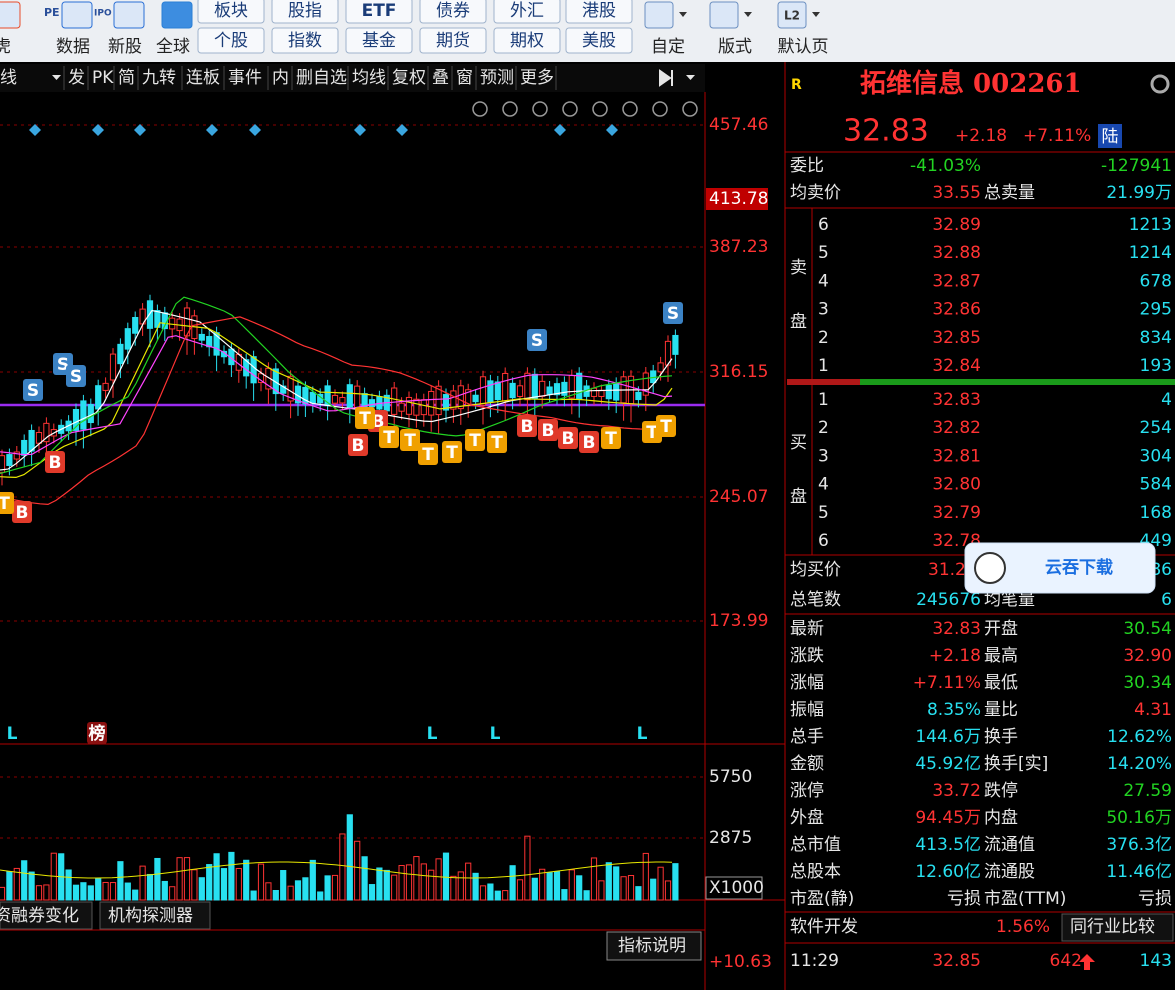 This screenshot has height=990, width=1175. I want to click on popup-label: 云吞下载, so click(1079, 567).